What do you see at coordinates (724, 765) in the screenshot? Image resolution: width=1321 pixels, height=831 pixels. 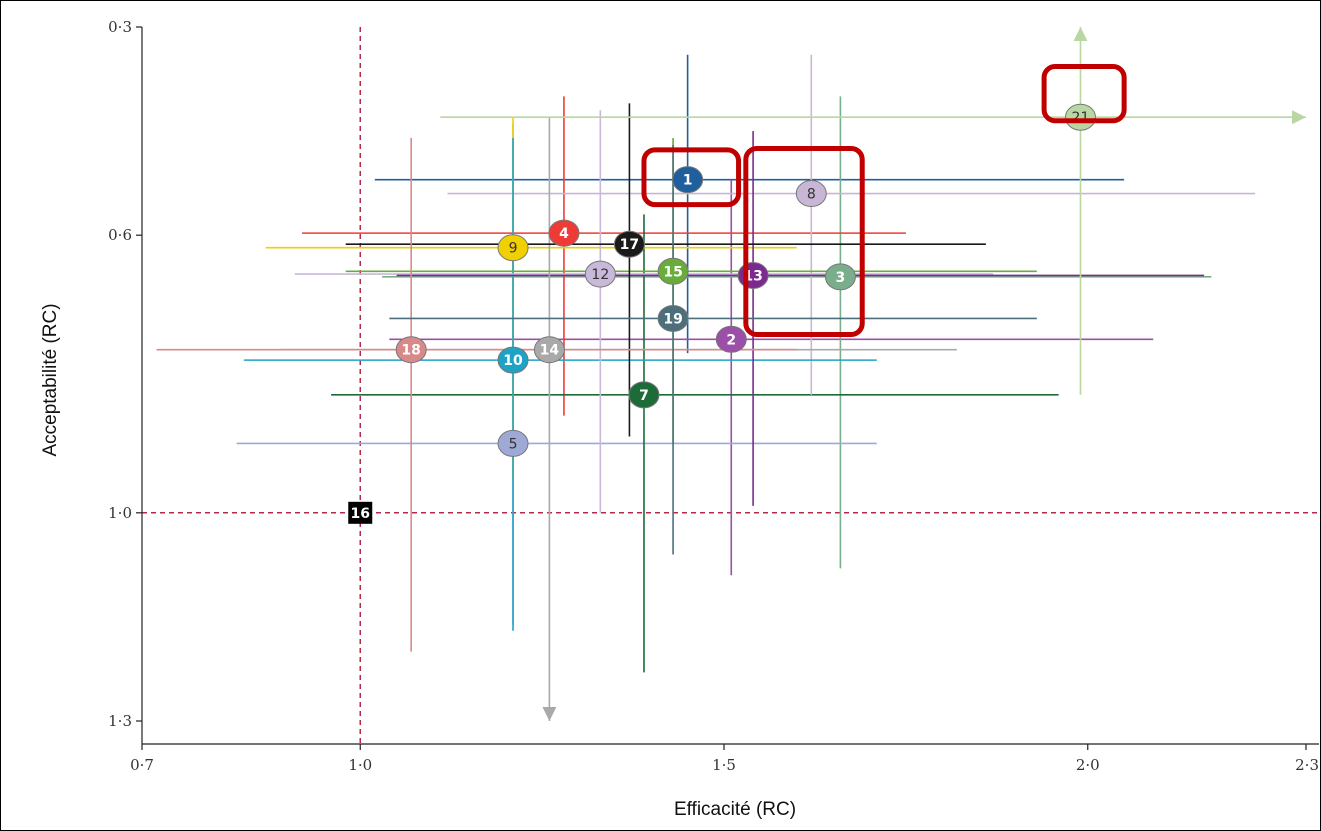 I see `x-tick-label: 1·5` at bounding box center [724, 765].